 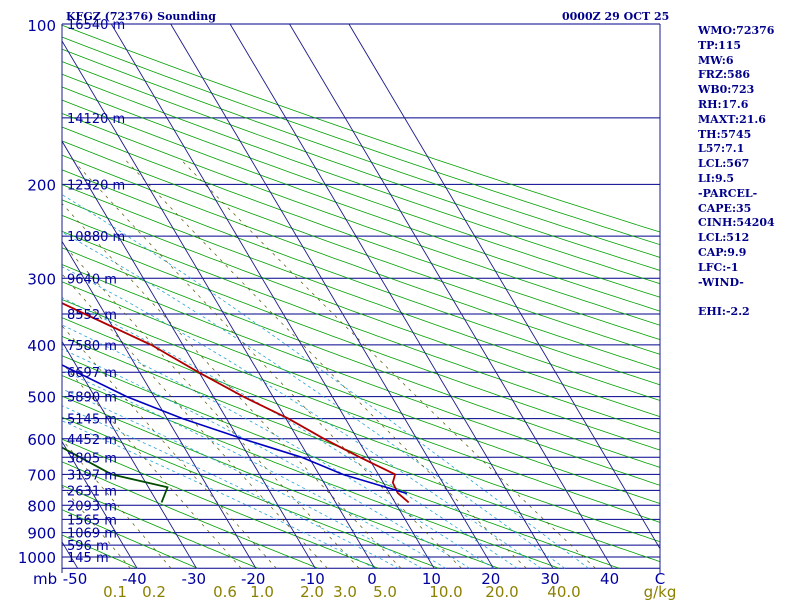 I want to click on height-label: 5145 m, so click(x=92, y=420).